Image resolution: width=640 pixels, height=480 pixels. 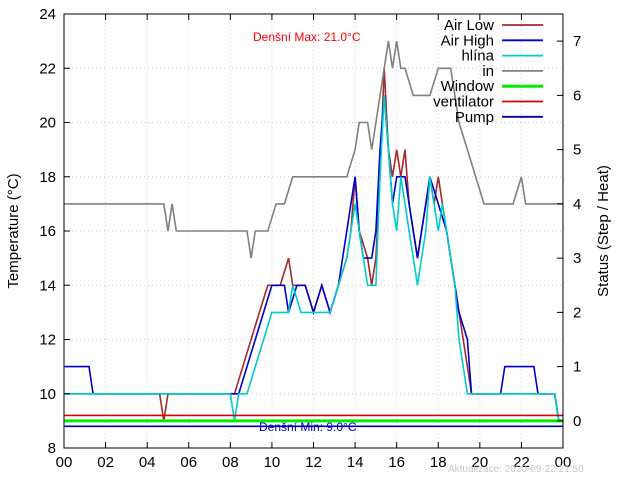 I want to click on x-tick-label: 04, so click(x=147, y=462).